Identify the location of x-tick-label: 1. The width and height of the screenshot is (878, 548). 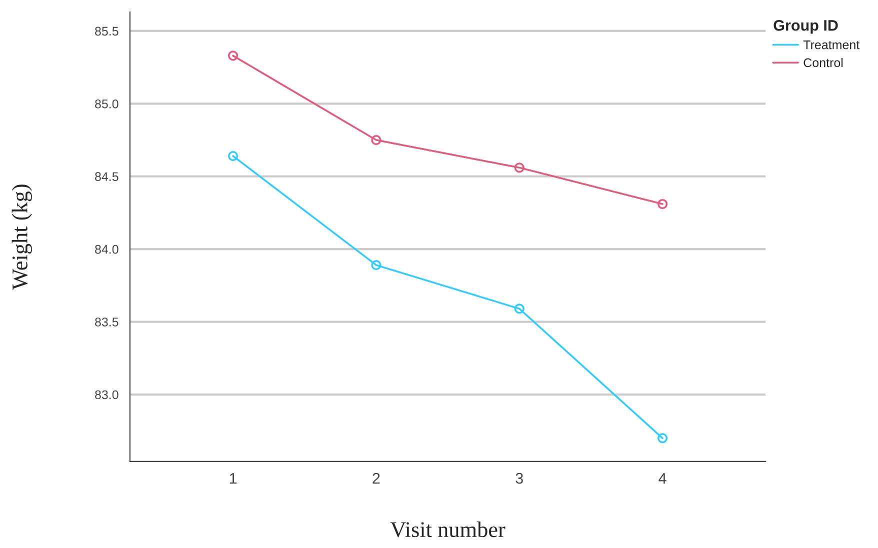
(233, 478).